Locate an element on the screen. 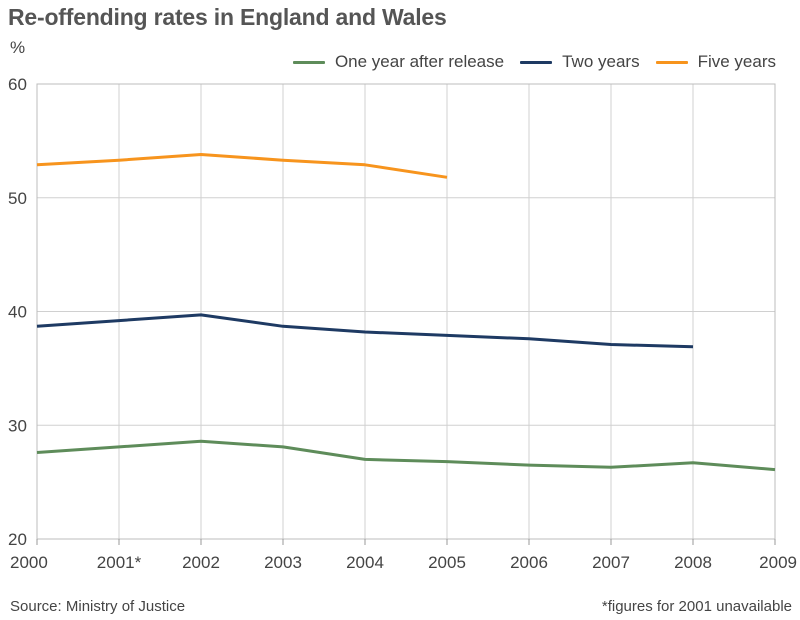 The width and height of the screenshot is (800, 620). legend-label-one-year: One year after release is located at coordinates (419, 61).